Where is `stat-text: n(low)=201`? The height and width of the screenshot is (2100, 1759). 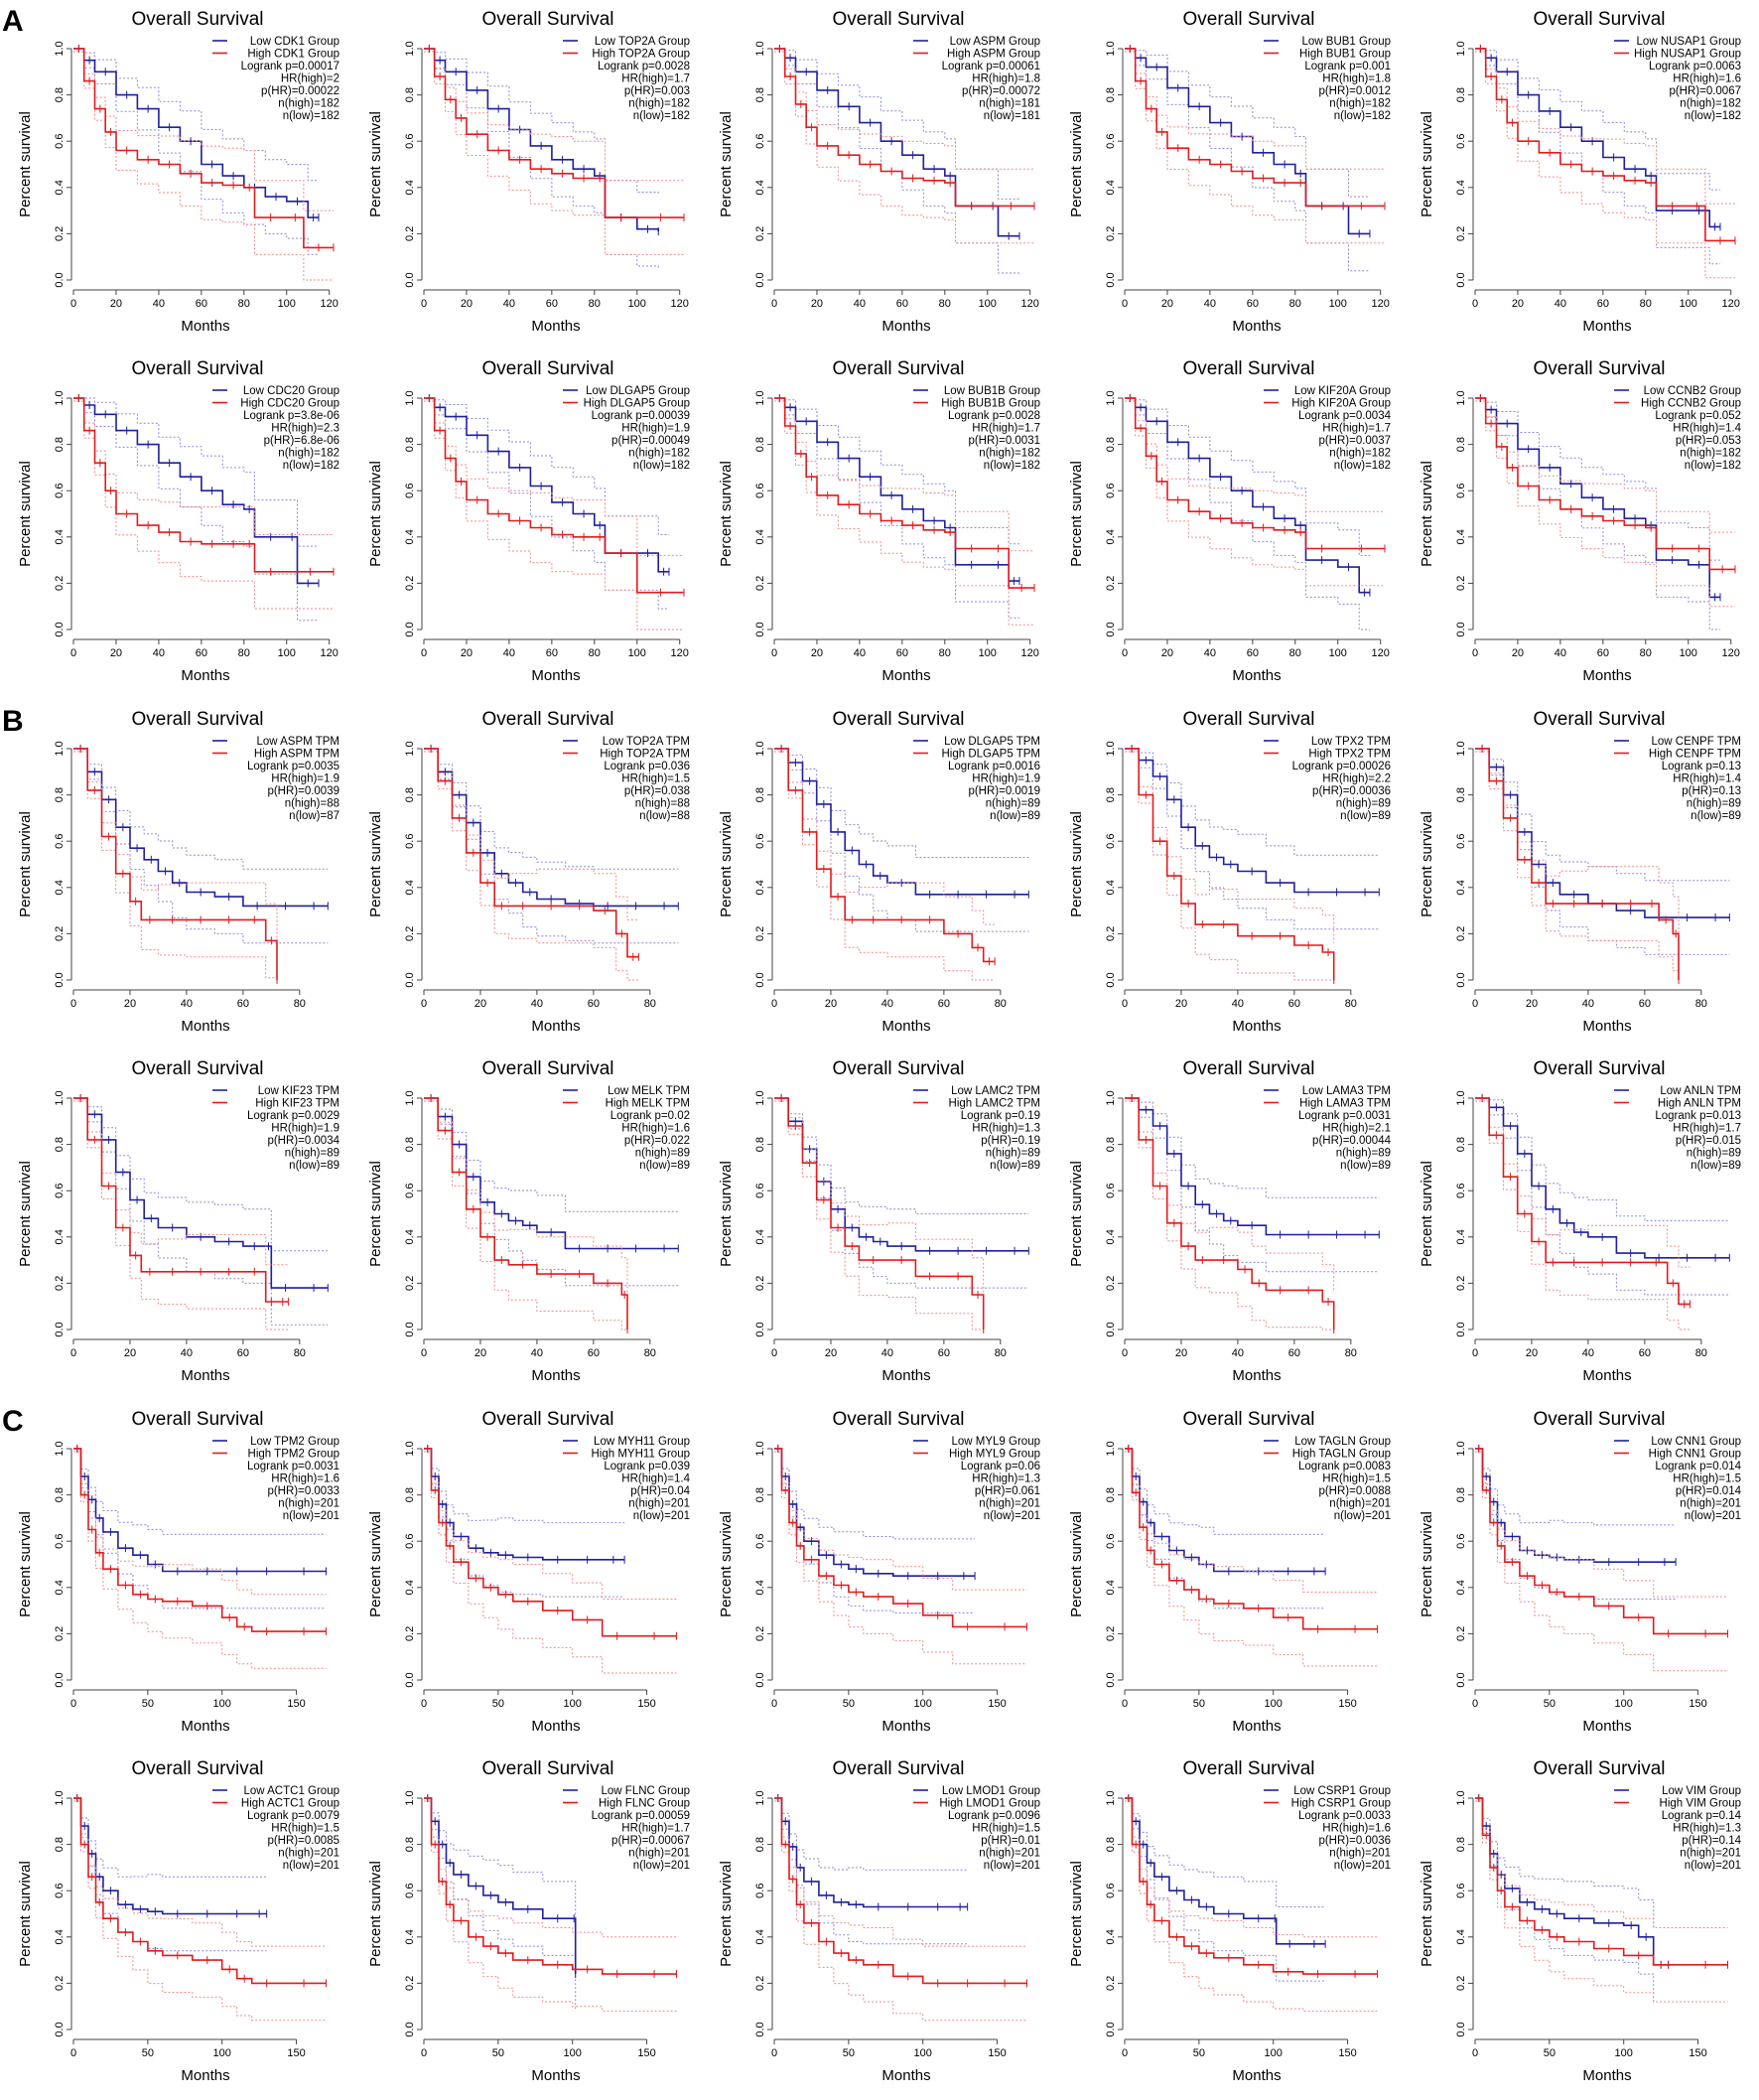 stat-text: n(low)=201 is located at coordinates (661, 1866).